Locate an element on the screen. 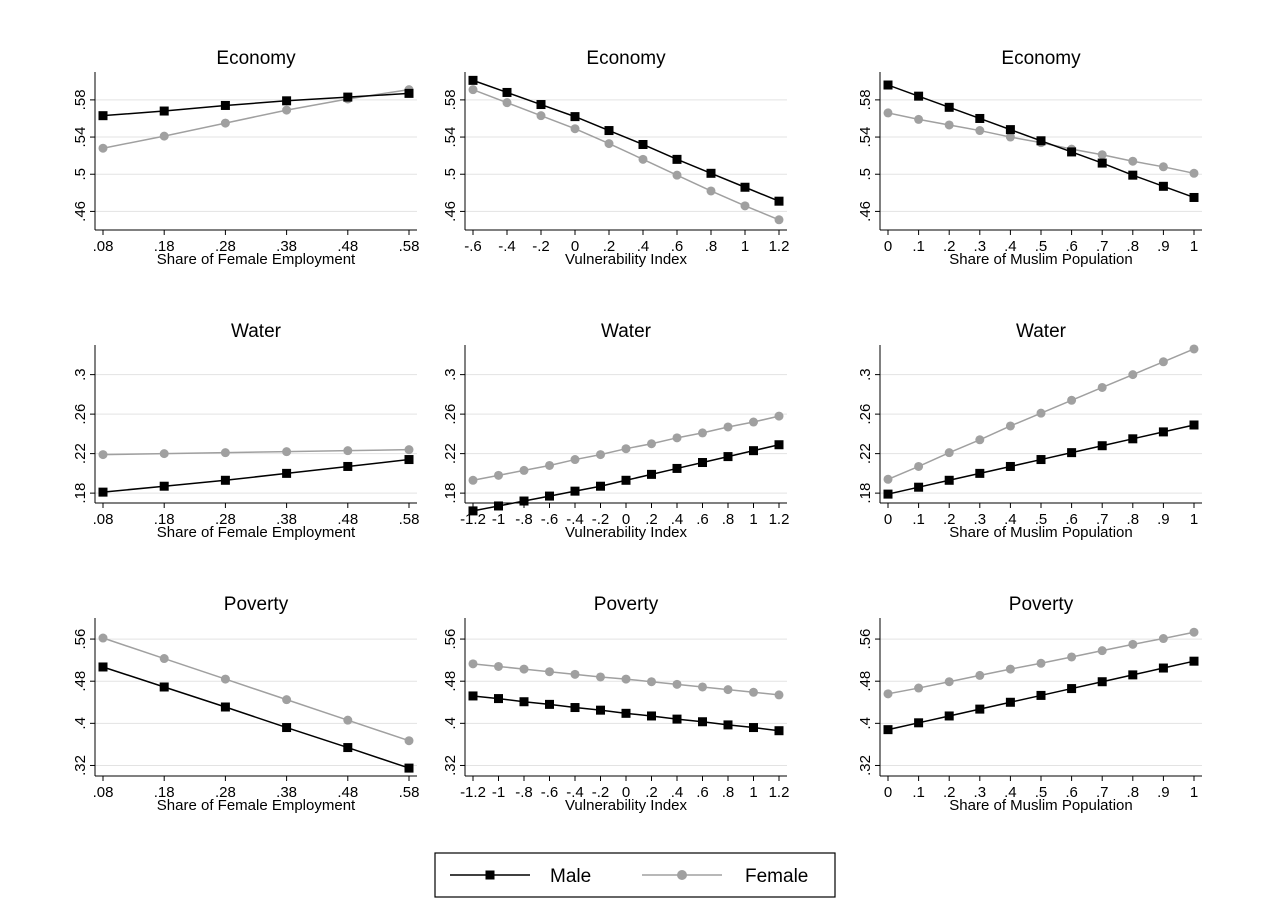 The height and width of the screenshot is (919, 1262). y-tick-label: .56 is located at coordinates (450, 639).